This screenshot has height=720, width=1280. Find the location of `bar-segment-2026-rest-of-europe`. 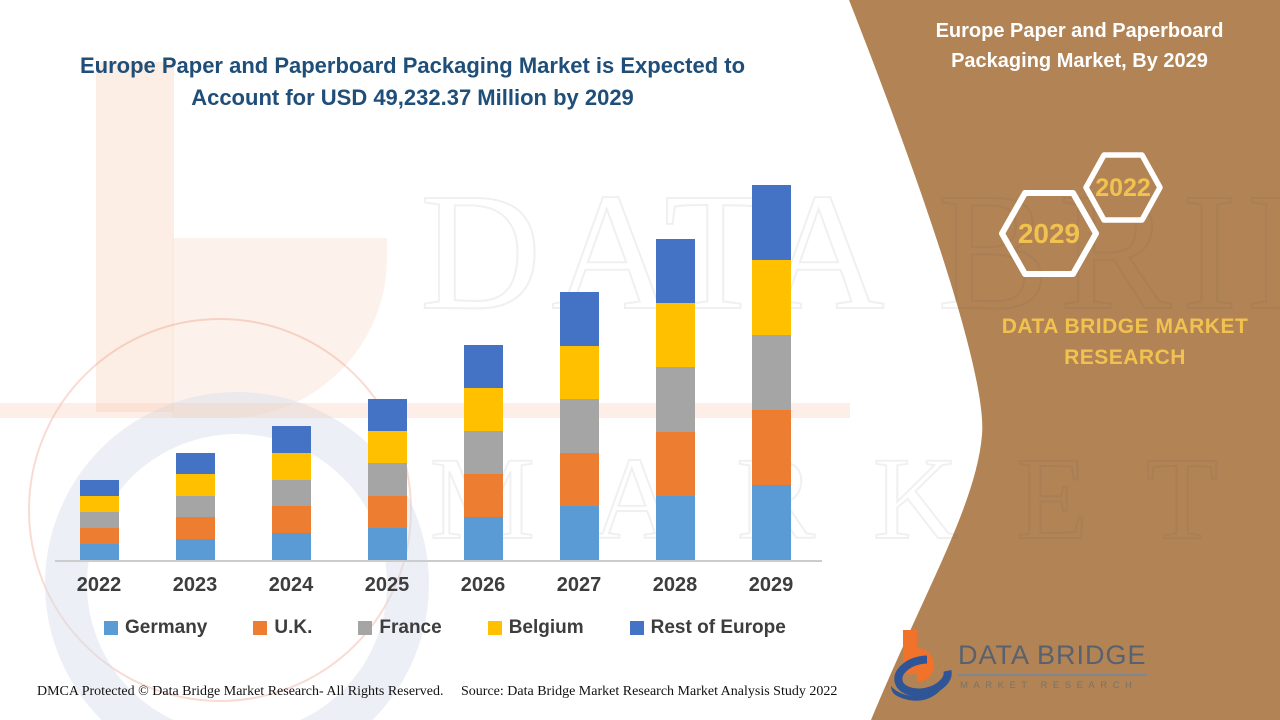

bar-segment-2026-rest-of-europe is located at coordinates (483, 366).